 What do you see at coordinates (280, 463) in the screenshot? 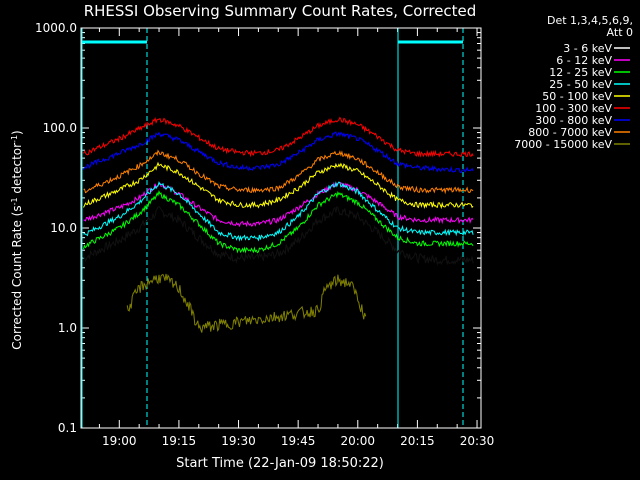
I see `x-axis-label: Start Time (22-Jan-09 18:50:22)` at bounding box center [280, 463].